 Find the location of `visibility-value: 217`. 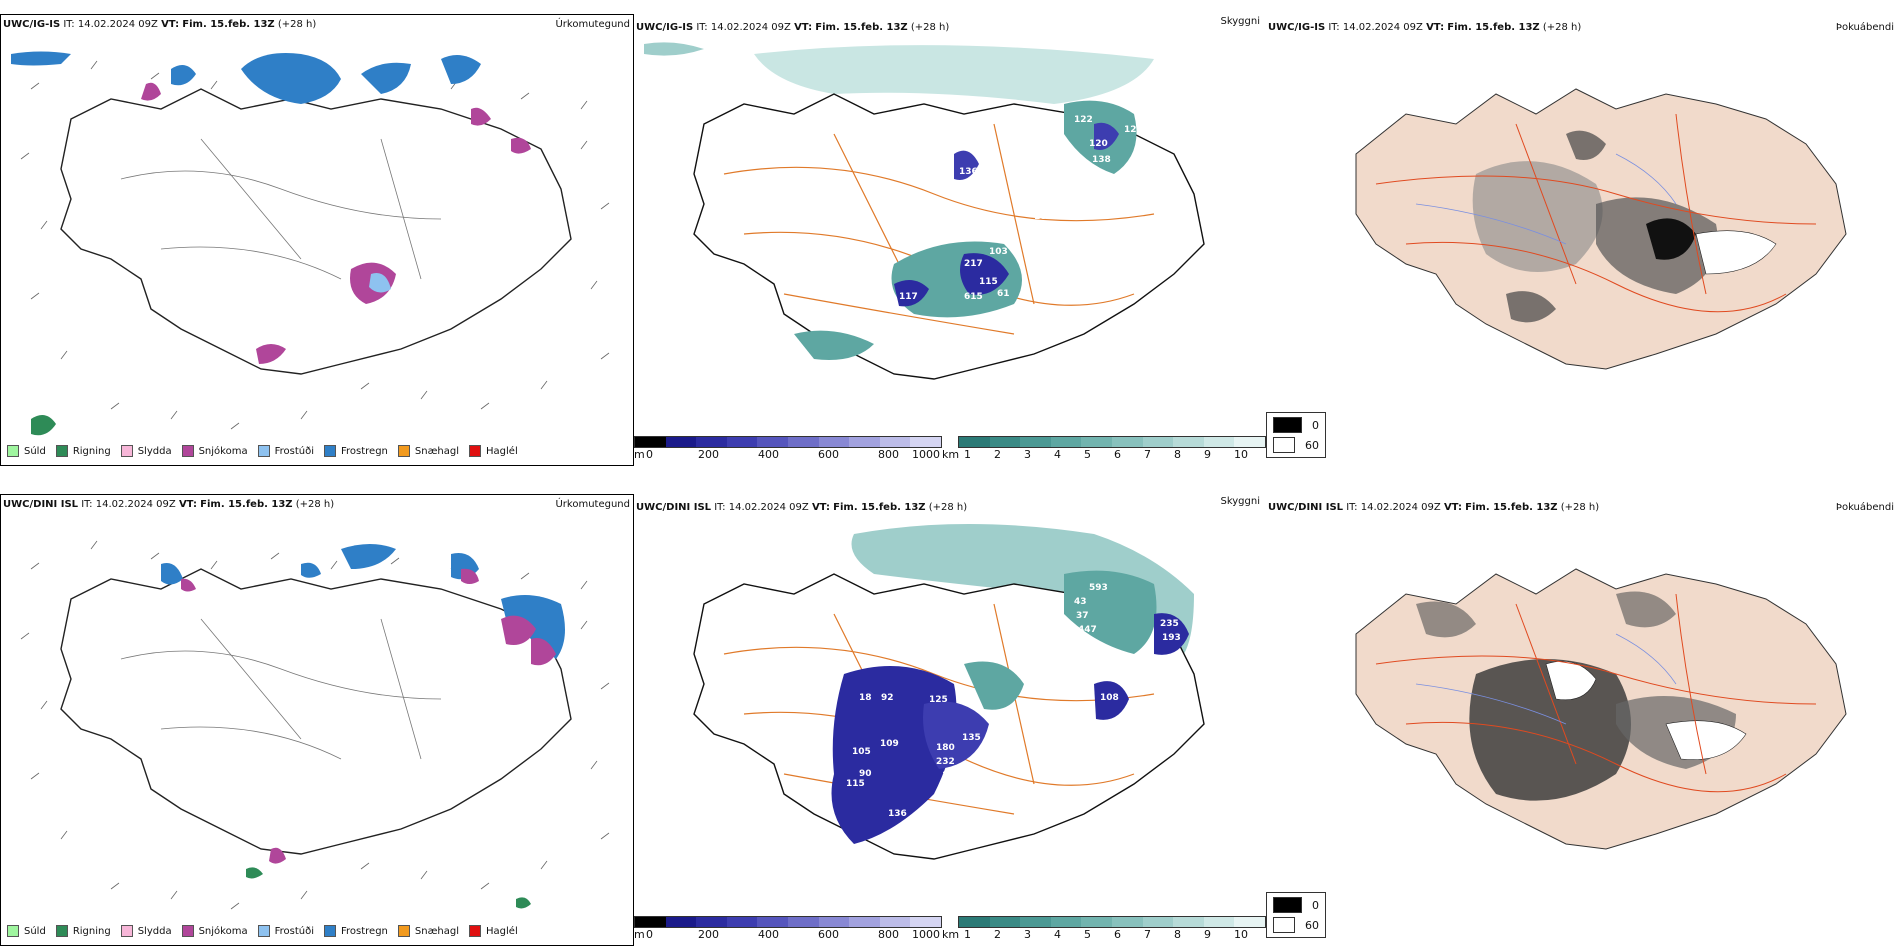

visibility-value: 217 is located at coordinates (973, 264).